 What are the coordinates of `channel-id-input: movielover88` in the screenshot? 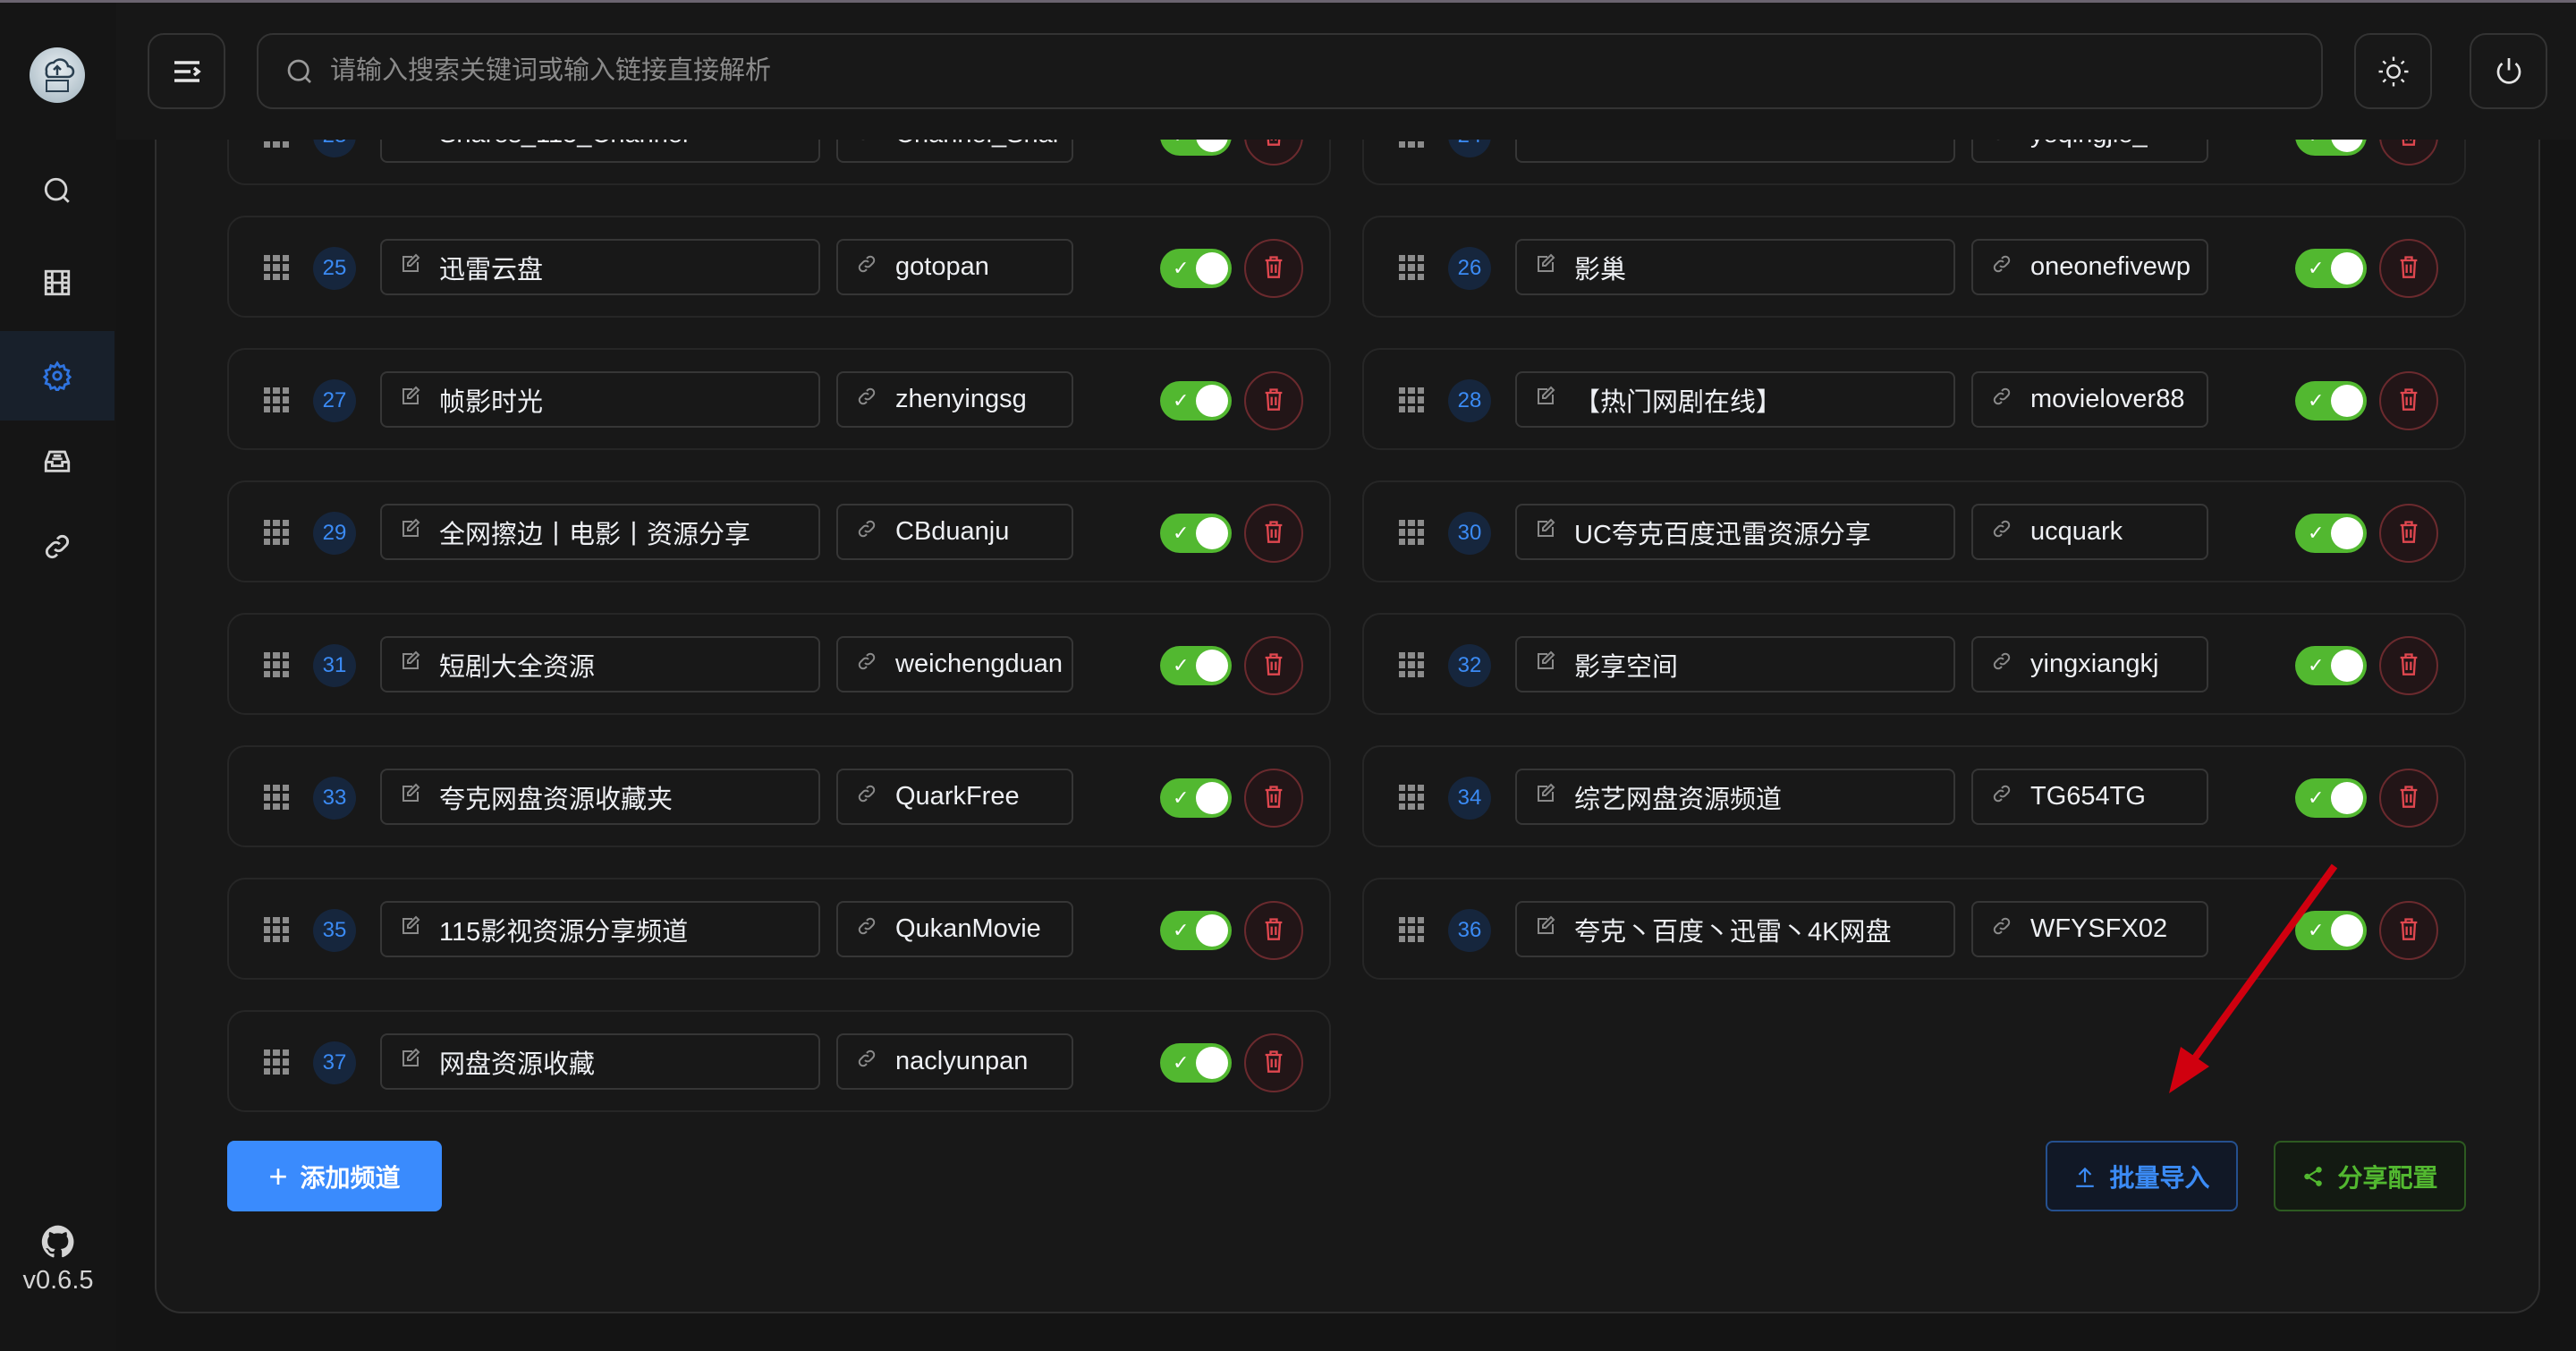 It's located at (2089, 400).